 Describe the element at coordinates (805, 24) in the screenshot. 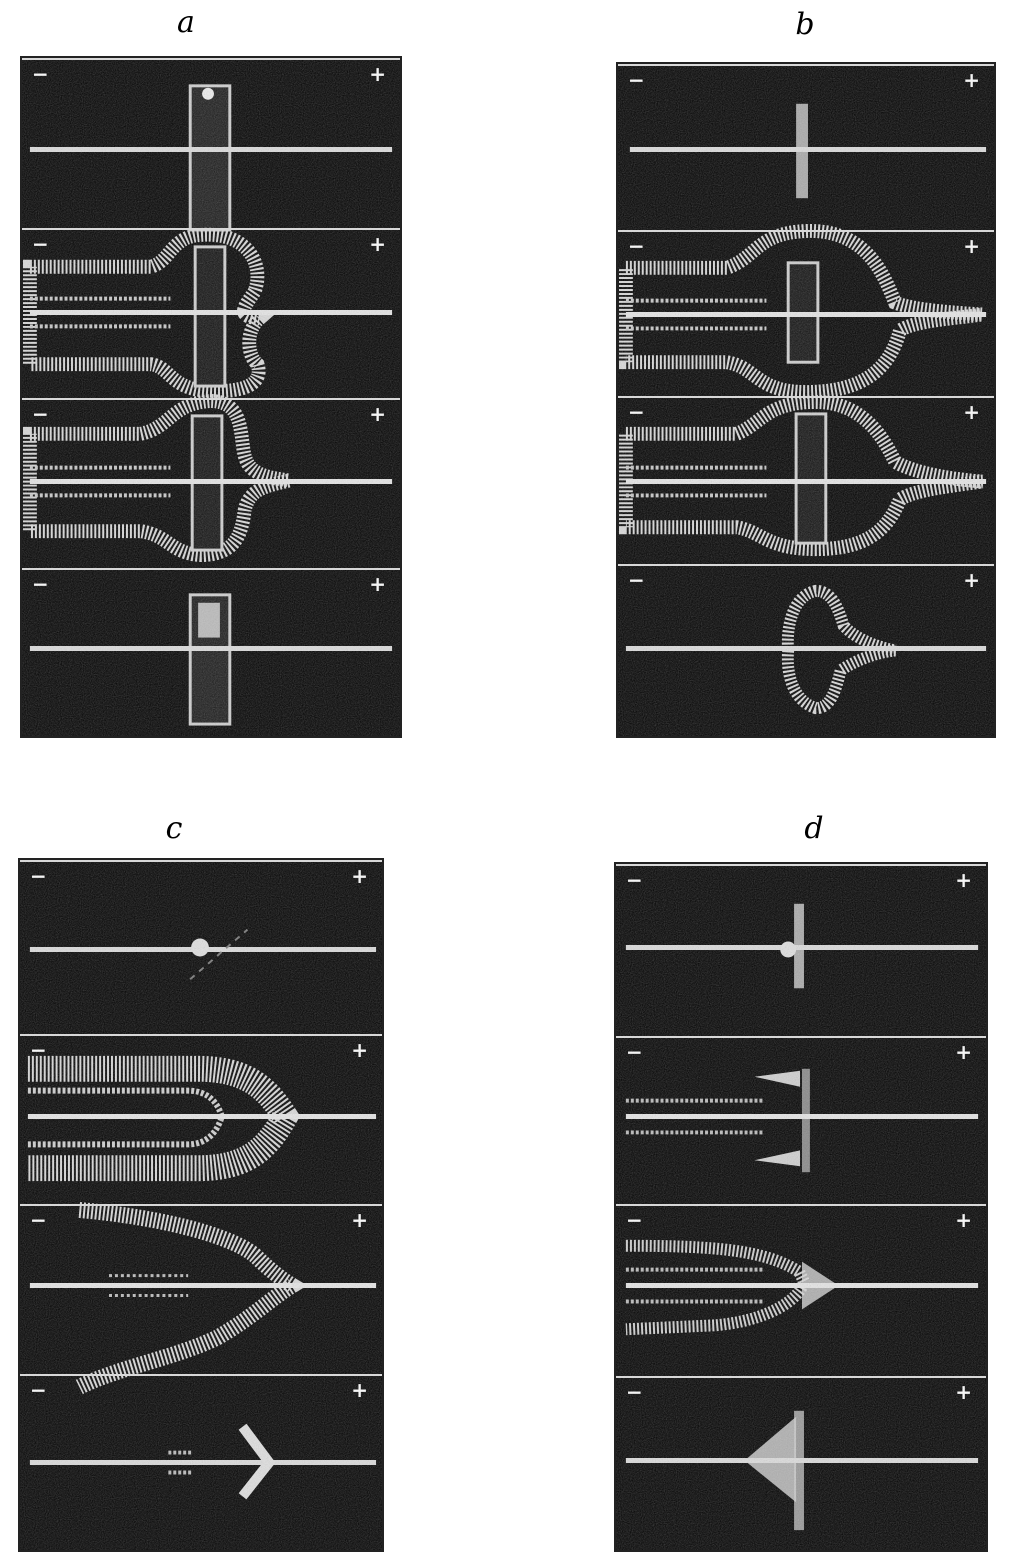

I see `panel-label-b: b` at that location.